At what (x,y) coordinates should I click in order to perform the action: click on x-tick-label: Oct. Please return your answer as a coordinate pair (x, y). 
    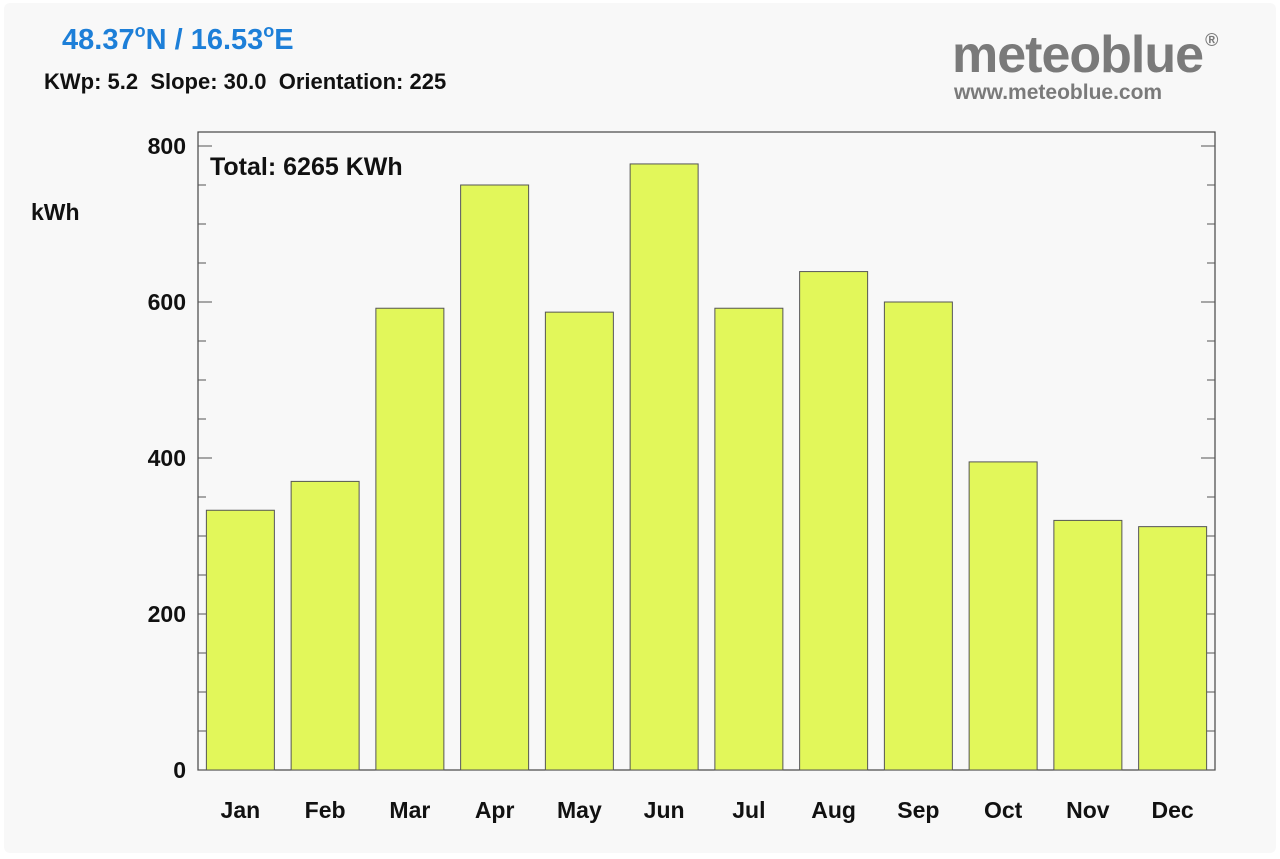
    Looking at the image, I should click on (1003, 810).